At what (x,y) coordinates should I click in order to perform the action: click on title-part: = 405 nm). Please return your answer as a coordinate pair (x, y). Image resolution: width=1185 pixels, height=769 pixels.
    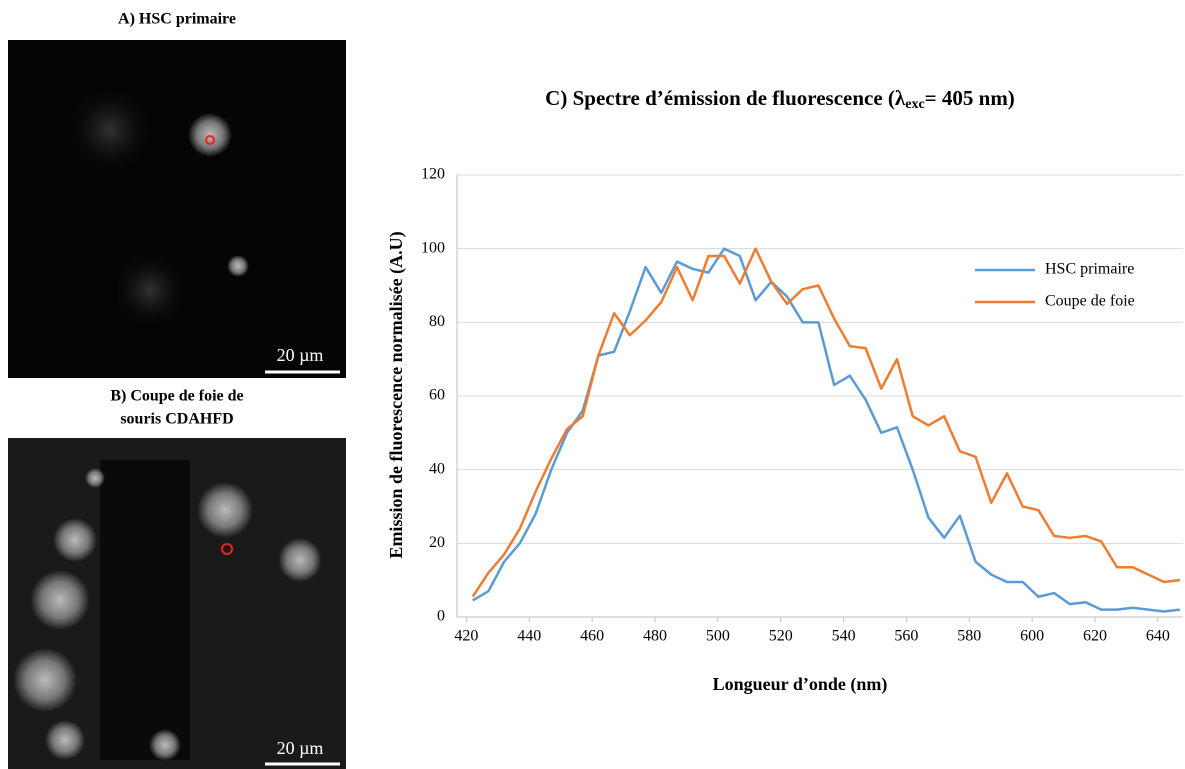
    Looking at the image, I should click on (970, 98).